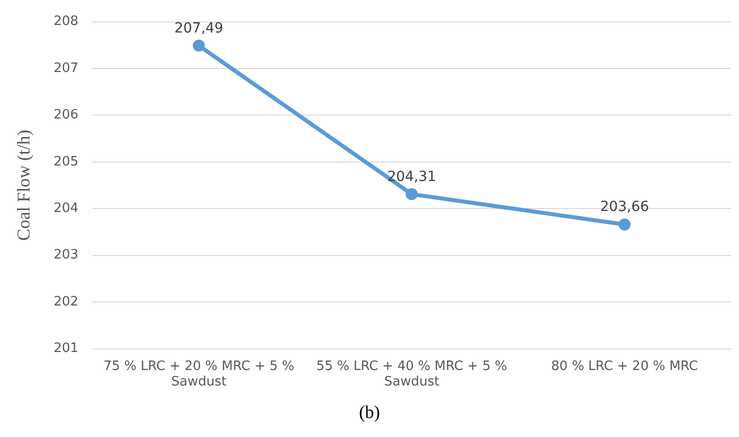  I want to click on x-tick-label: 55 % LRC + 40 % MRC + 5 % Sawdust, so click(412, 374).